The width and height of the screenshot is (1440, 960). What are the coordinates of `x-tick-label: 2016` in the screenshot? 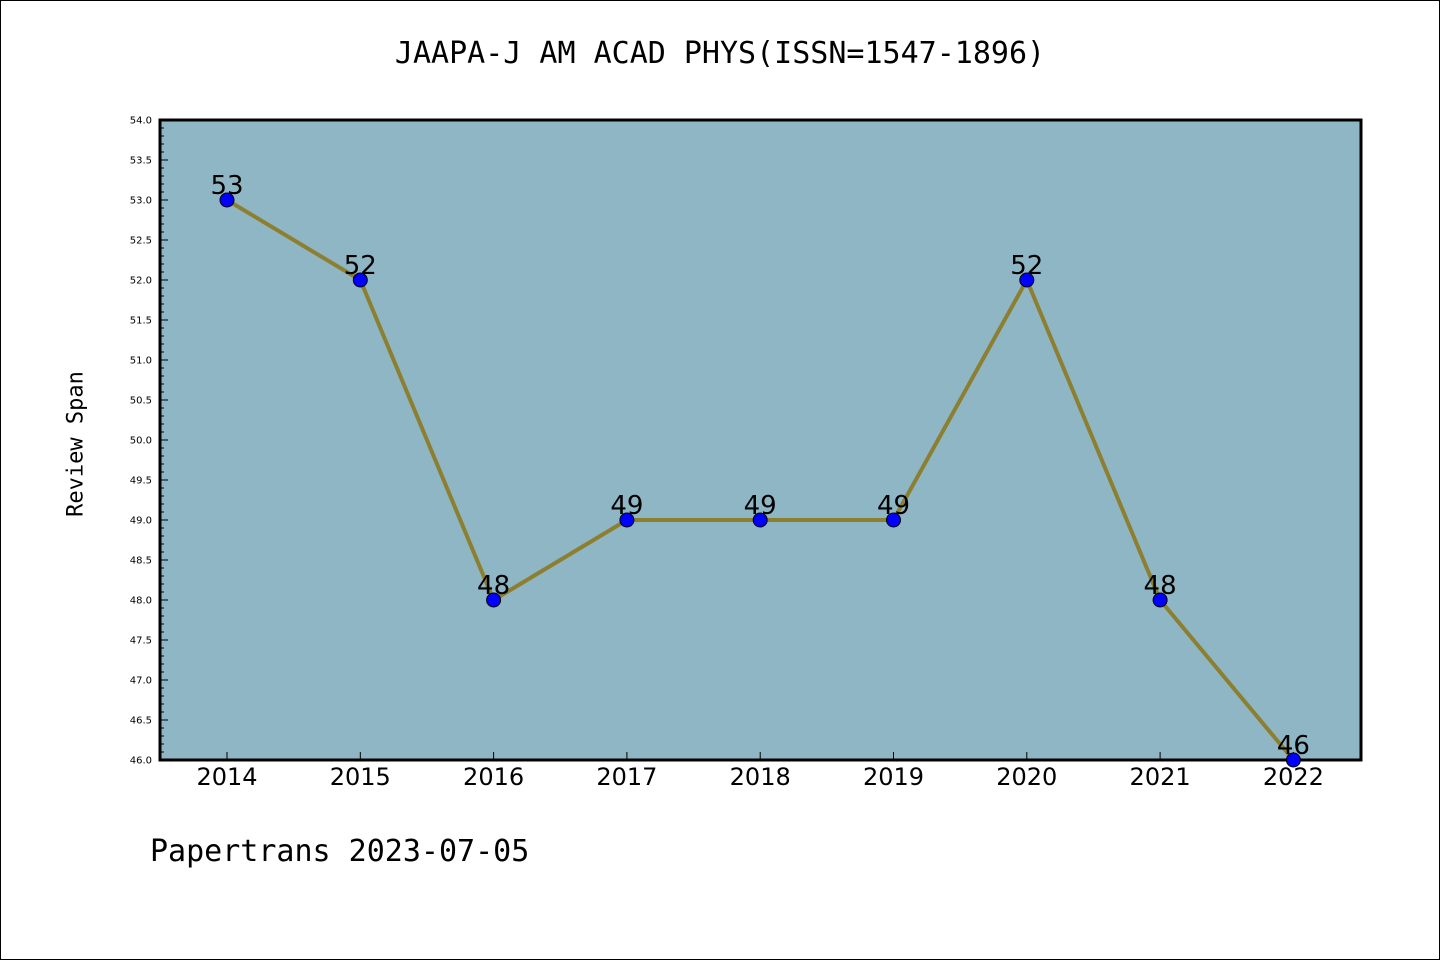 It's located at (493, 777).